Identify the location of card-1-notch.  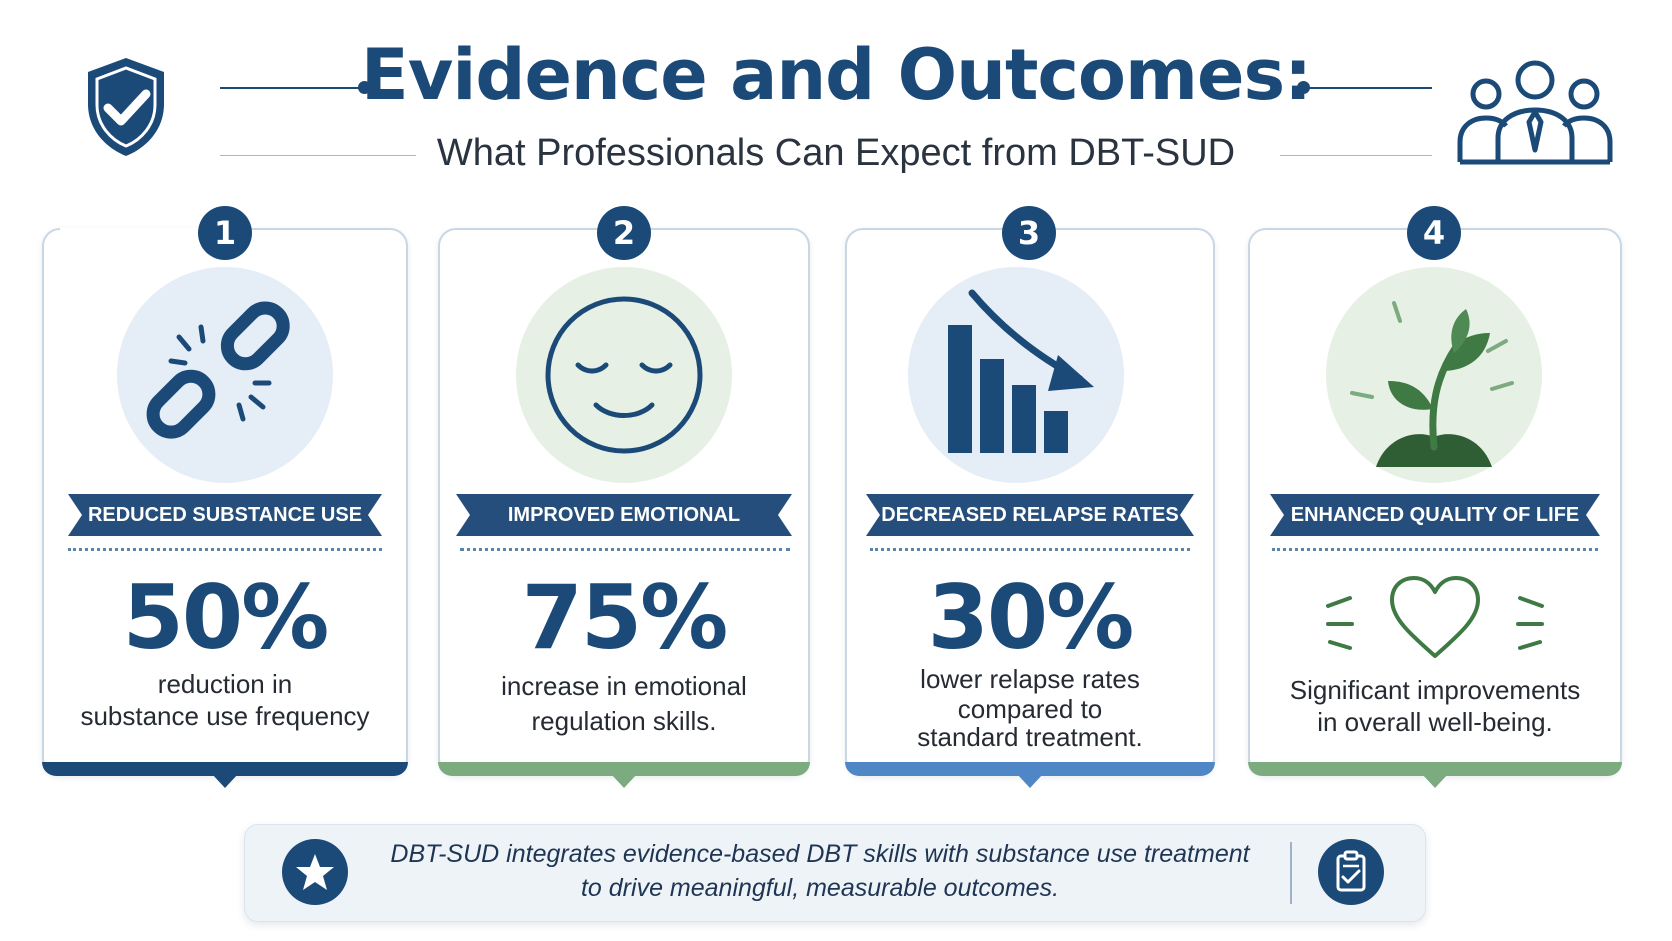
(225, 781).